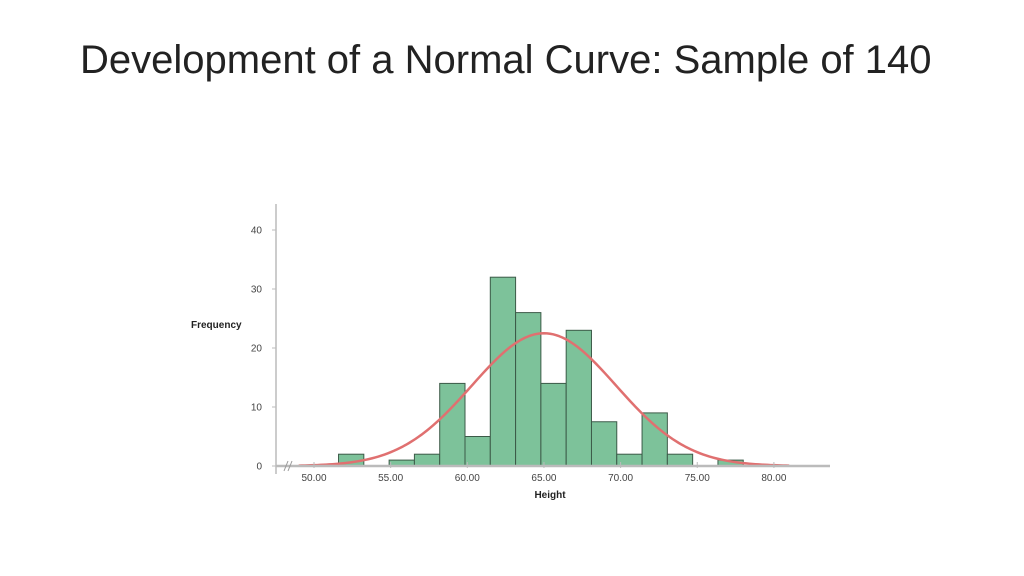 The image size is (1024, 576). What do you see at coordinates (257, 231) in the screenshot?
I see `y-tick-label: 40` at bounding box center [257, 231].